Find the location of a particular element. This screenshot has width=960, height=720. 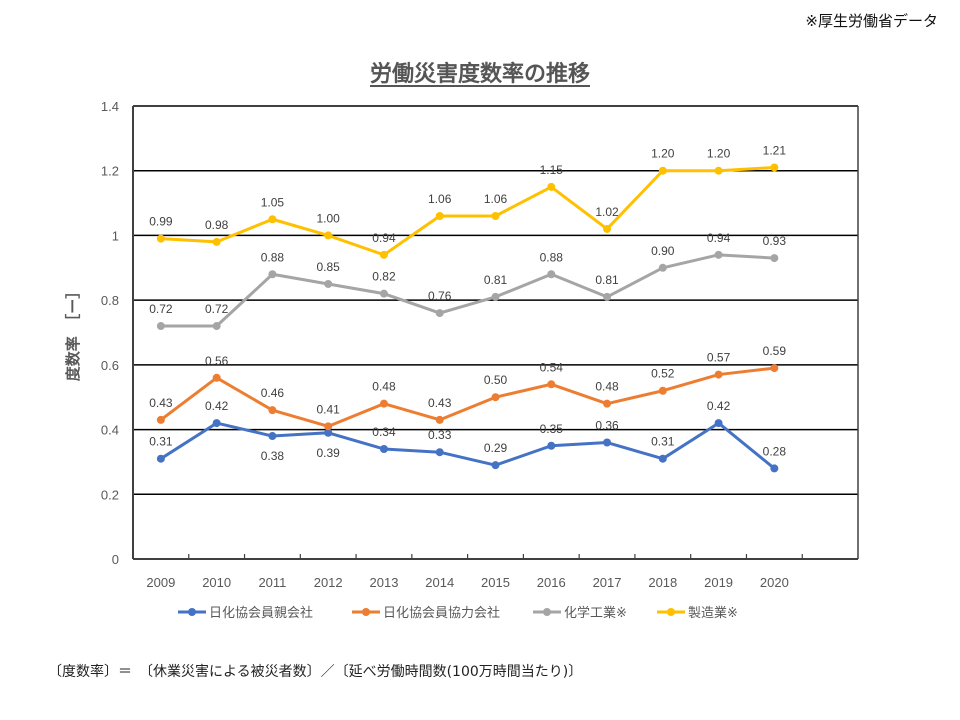

data-label: 1.06 is located at coordinates (440, 199).